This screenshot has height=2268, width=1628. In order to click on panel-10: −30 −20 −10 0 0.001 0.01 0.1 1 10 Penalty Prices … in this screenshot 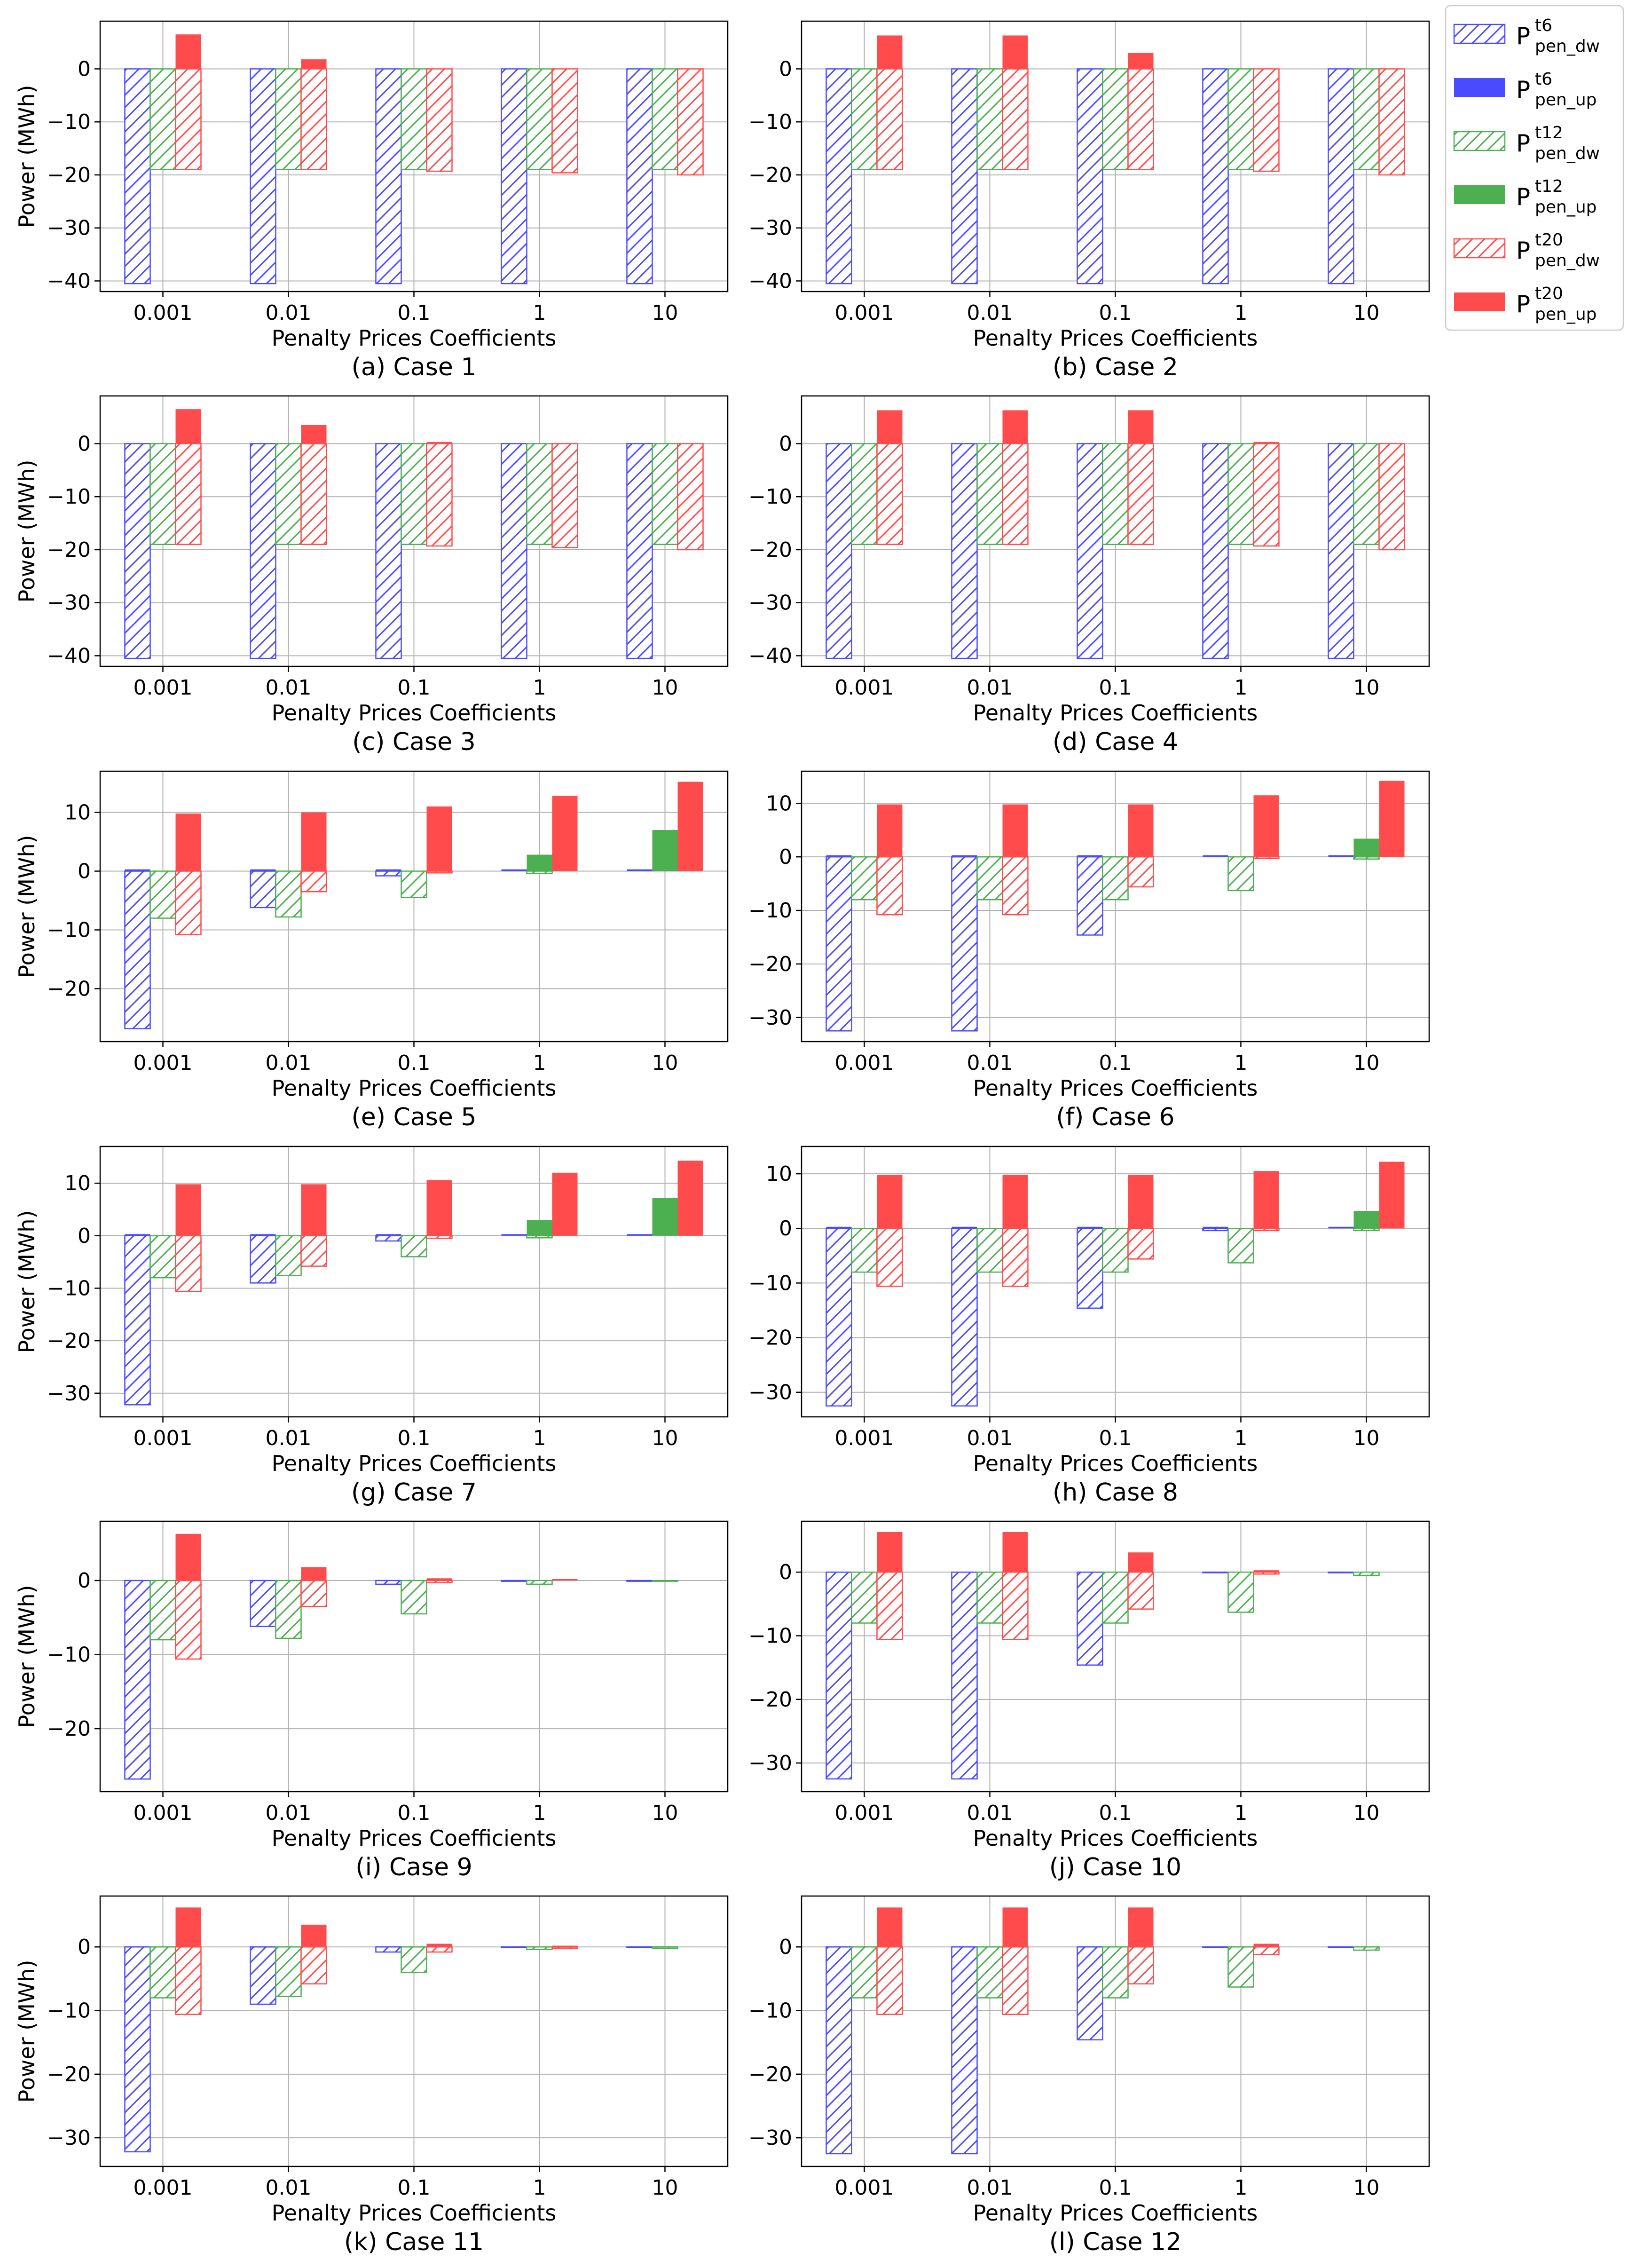, I will do `click(1089, 1700)`.